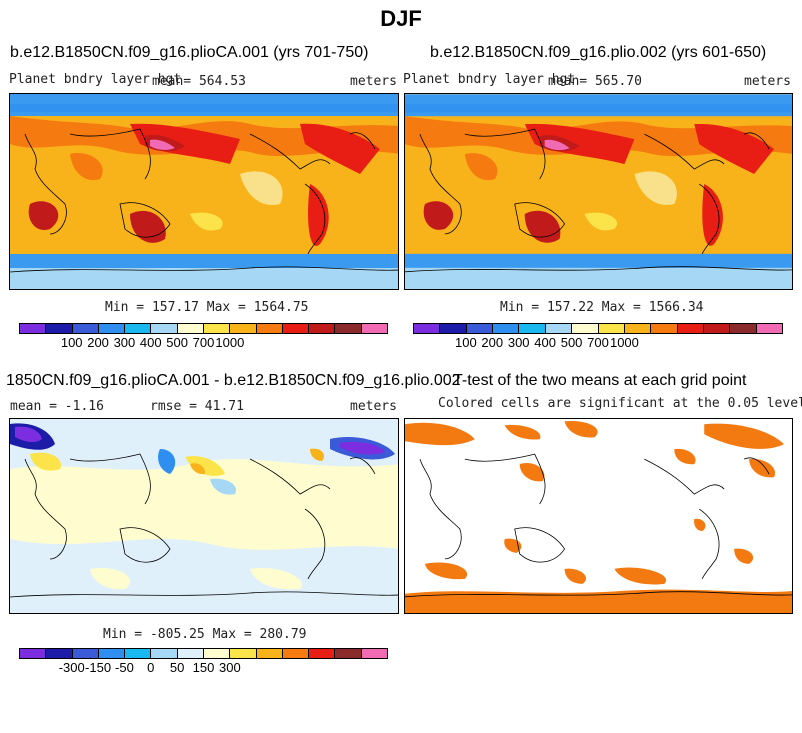 The height and width of the screenshot is (733, 802). I want to click on panel3-minmax: Min = -805.25 Max = 280.79, so click(205, 634).